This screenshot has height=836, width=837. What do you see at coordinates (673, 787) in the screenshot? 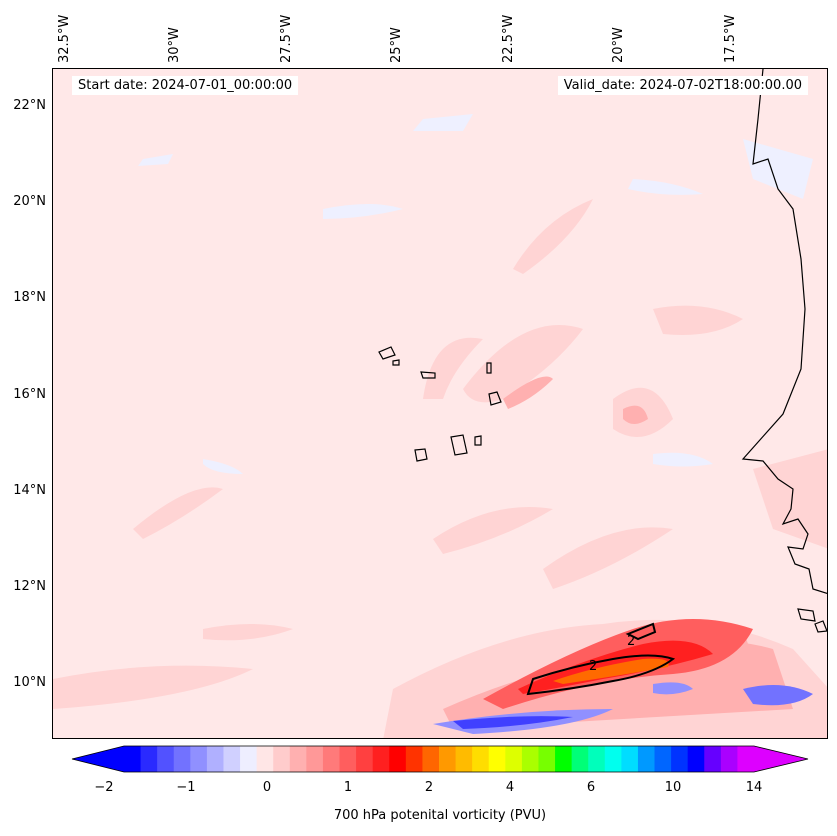
I see `colorbar-tick-label: 10` at bounding box center [673, 787].